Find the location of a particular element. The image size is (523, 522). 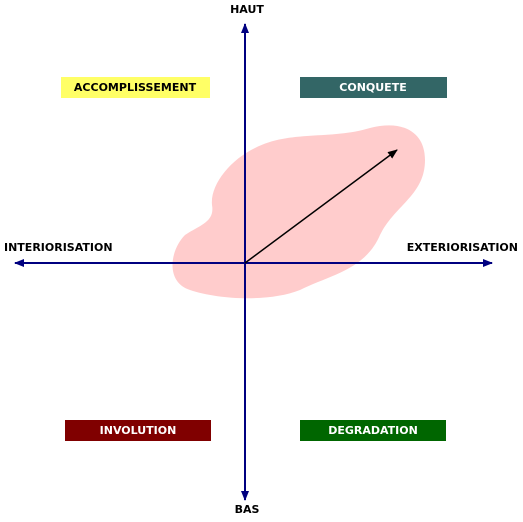

quadrant-label: DEGRADATION is located at coordinates (373, 430).